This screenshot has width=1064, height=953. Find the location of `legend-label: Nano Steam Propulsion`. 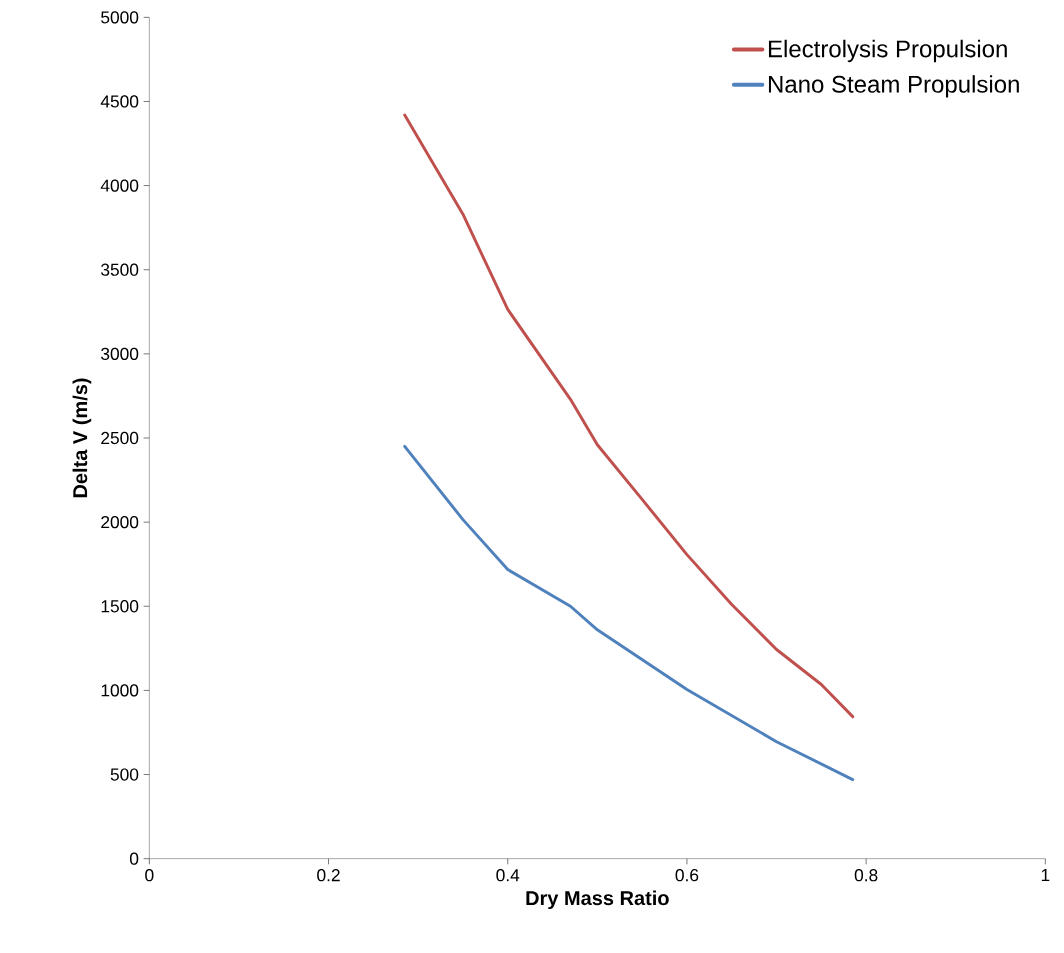

legend-label: Nano Steam Propulsion is located at coordinates (893, 86).